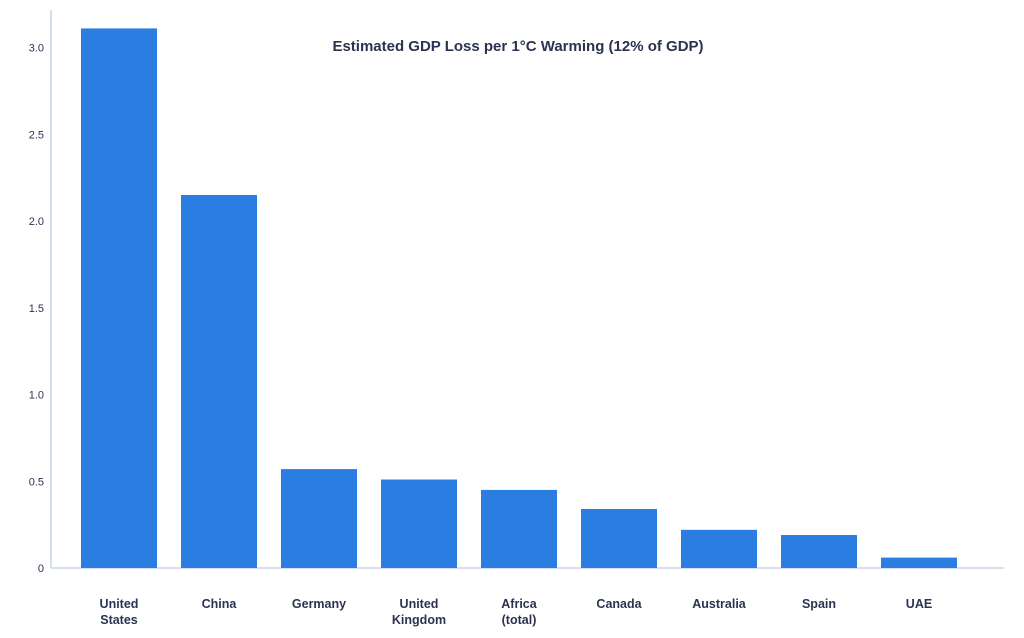 Image resolution: width=1024 pixels, height=638 pixels. I want to click on y-tick-label: 1.5, so click(36, 309).